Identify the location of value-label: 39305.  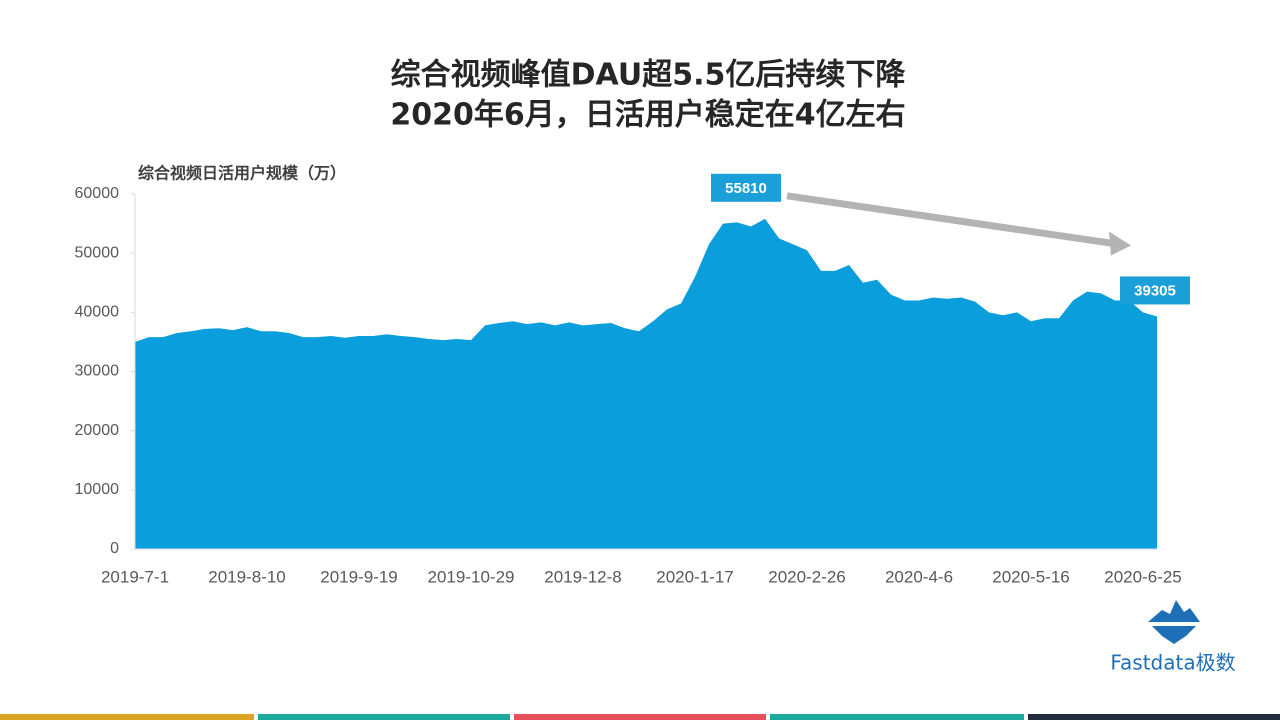
(1155, 290).